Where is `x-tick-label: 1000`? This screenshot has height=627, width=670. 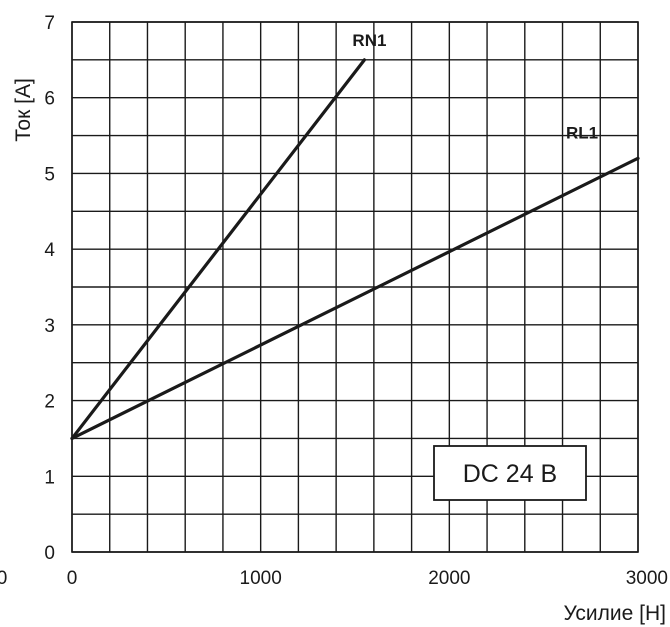 x-tick-label: 1000 is located at coordinates (261, 578).